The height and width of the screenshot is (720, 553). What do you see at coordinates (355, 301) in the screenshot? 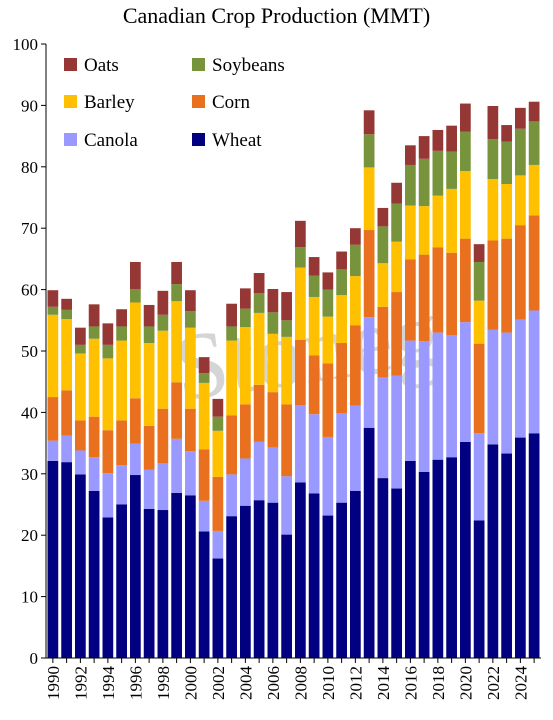
I see `bar-barley-2012` at bounding box center [355, 301].